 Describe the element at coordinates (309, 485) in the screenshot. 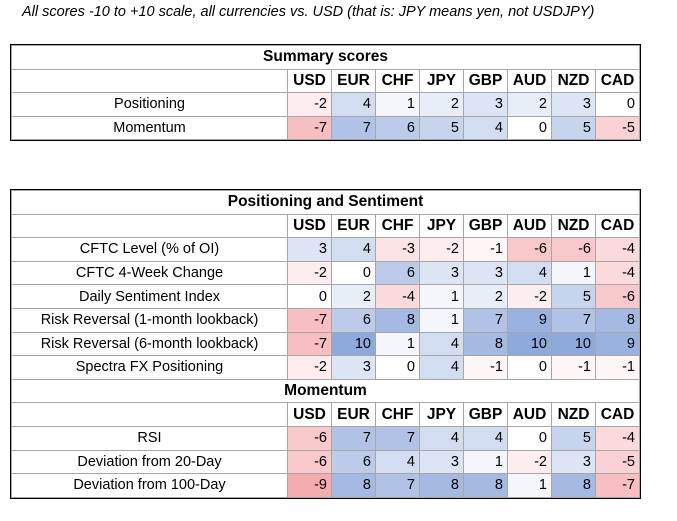

I see `score-cell-usd: -9` at that location.